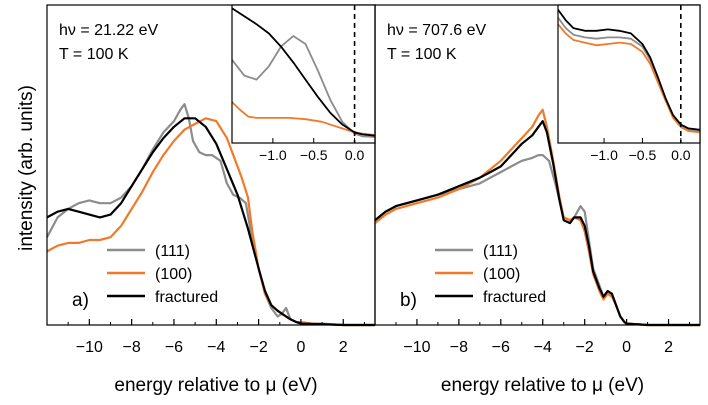  I want to click on y-axis-label: intensity (arb. units), so click(26, 168).